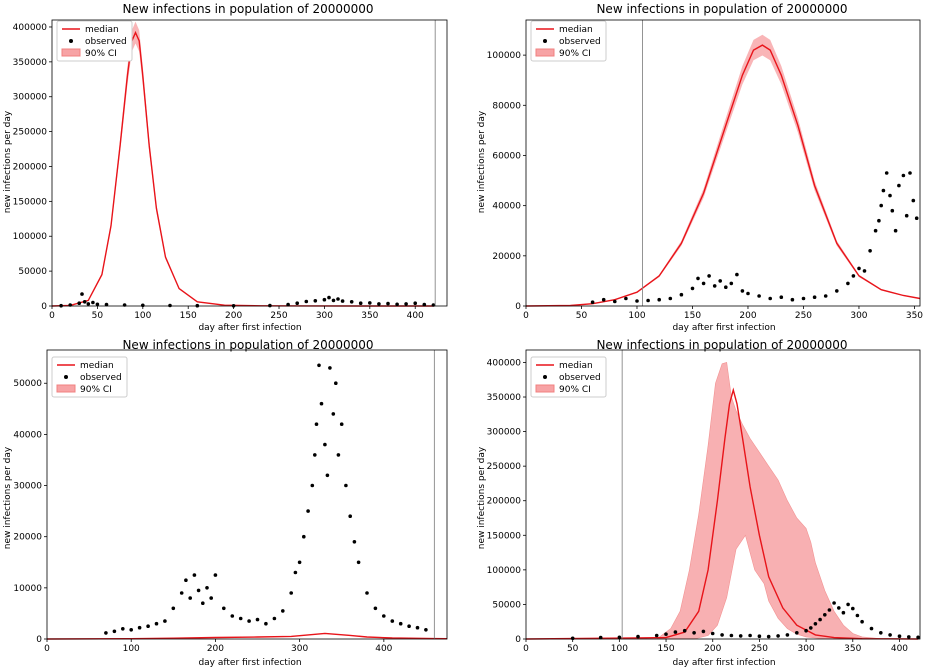  Describe the element at coordinates (27, 487) in the screenshot. I see `y-tick-label: 30000` at that location.